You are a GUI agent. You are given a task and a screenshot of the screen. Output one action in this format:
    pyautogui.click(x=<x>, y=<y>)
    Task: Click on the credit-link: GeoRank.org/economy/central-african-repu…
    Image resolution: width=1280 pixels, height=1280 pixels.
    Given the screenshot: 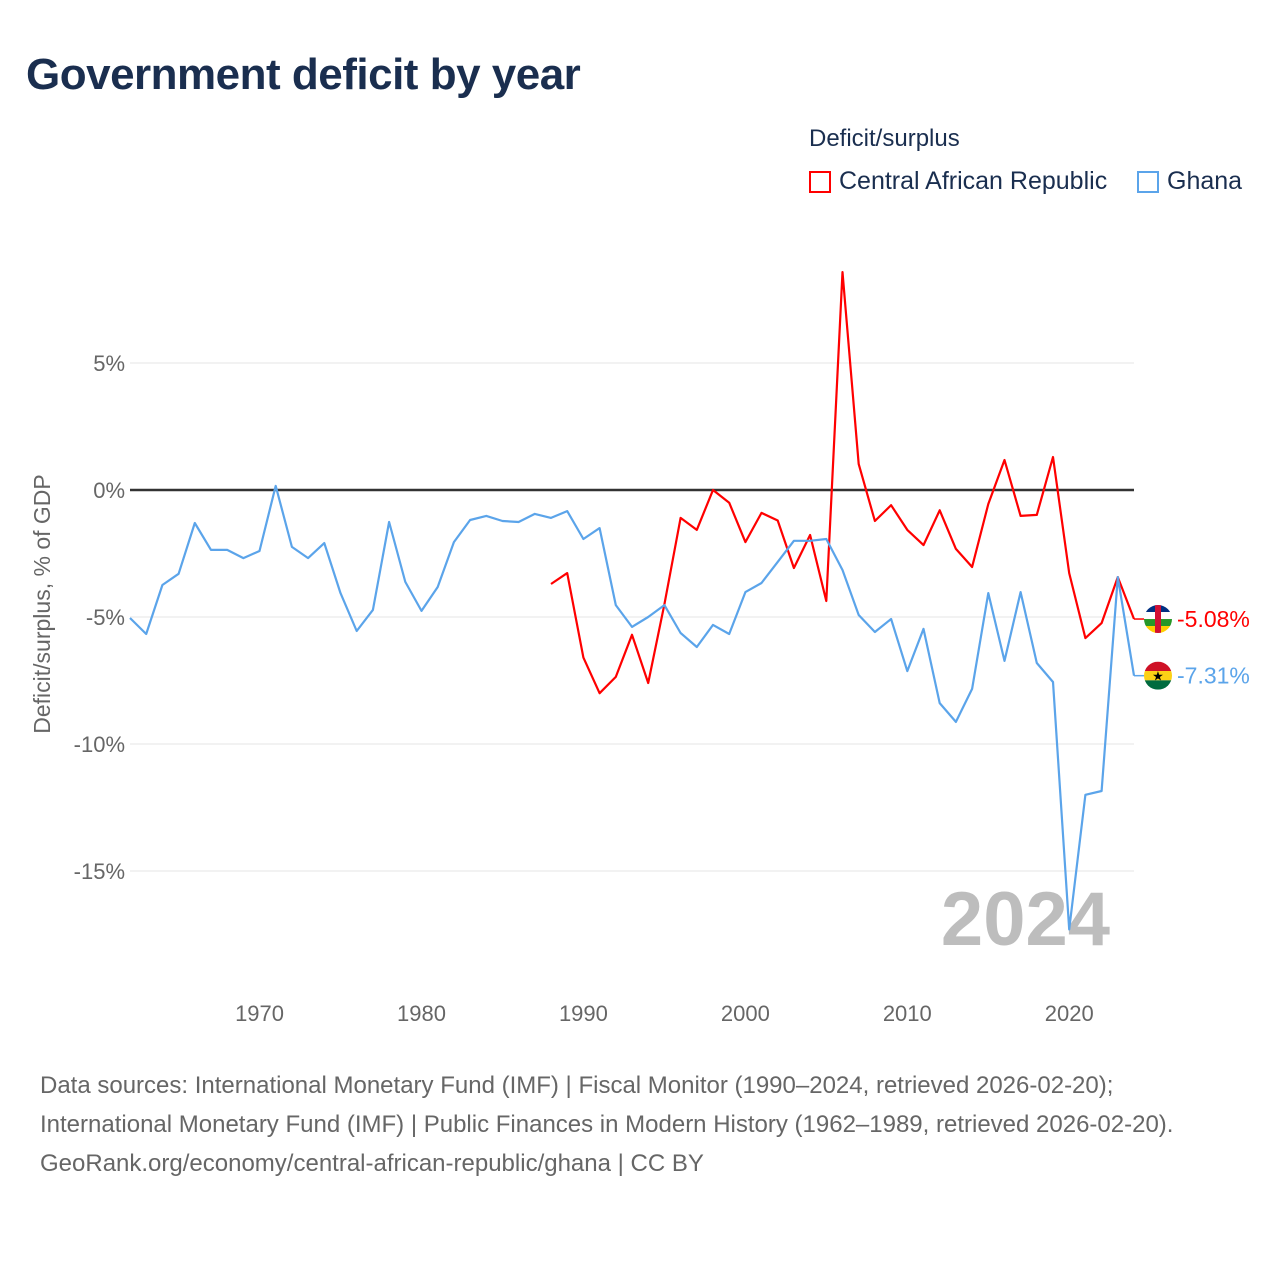 What is the action you would take?
    pyautogui.click(x=372, y=1163)
    